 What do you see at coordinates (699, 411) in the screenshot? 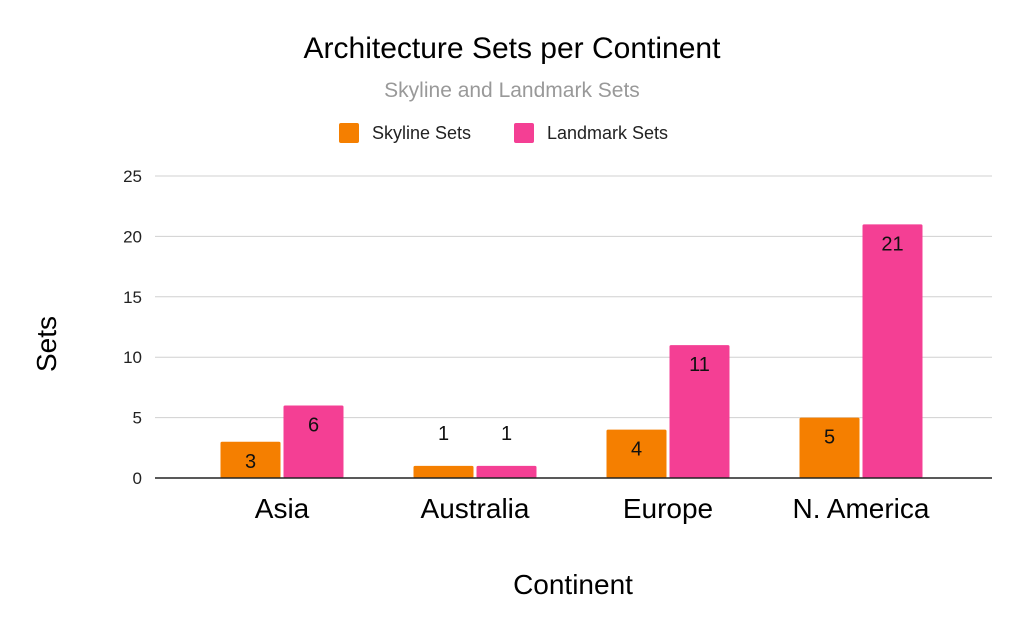
I see `bar-landmark-sets-europe` at bounding box center [699, 411].